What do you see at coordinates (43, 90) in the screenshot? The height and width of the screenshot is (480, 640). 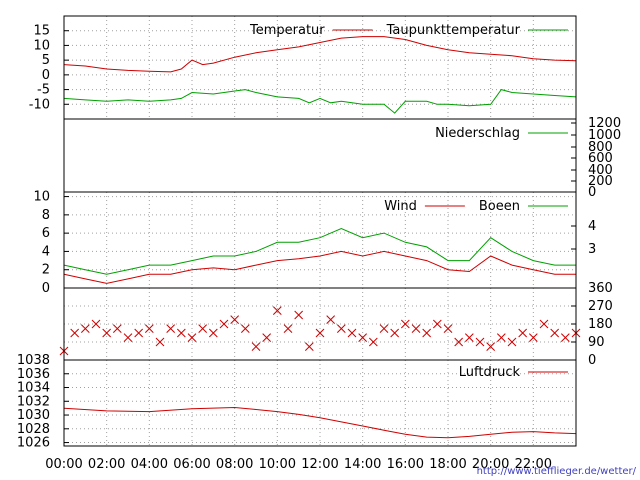 I see `left-tick-label: -5` at bounding box center [43, 90].